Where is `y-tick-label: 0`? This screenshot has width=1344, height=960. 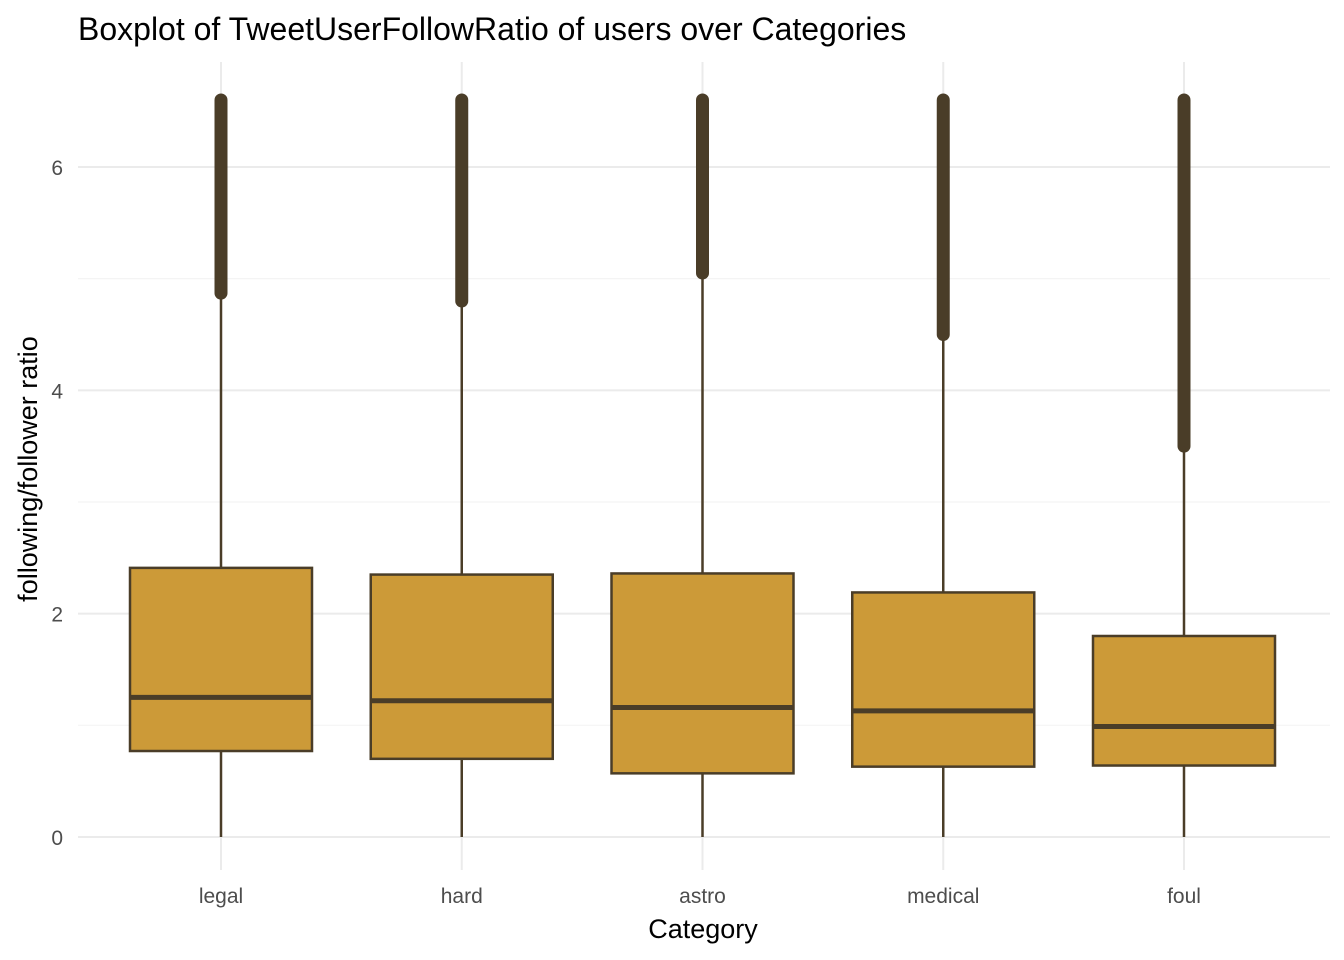
y-tick-label: 0 is located at coordinates (57, 838).